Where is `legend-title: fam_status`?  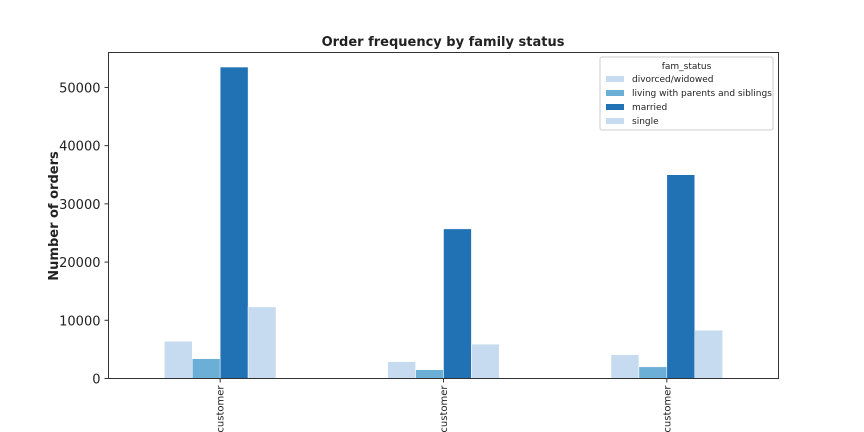
legend-title: fam_status is located at coordinates (687, 67).